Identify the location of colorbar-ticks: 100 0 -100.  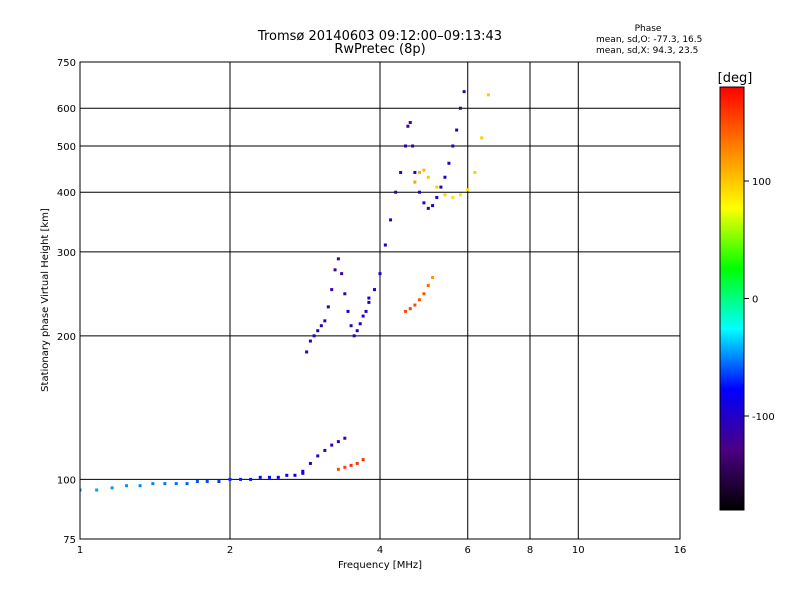
(759, 300).